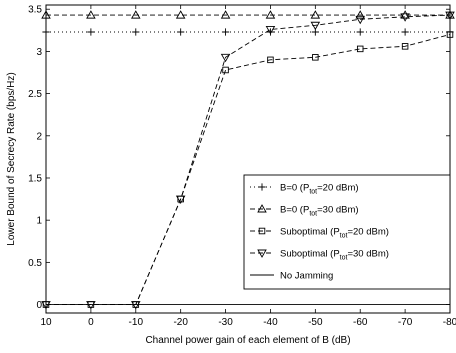  I want to click on x-tick-label: 0, so click(91, 322).